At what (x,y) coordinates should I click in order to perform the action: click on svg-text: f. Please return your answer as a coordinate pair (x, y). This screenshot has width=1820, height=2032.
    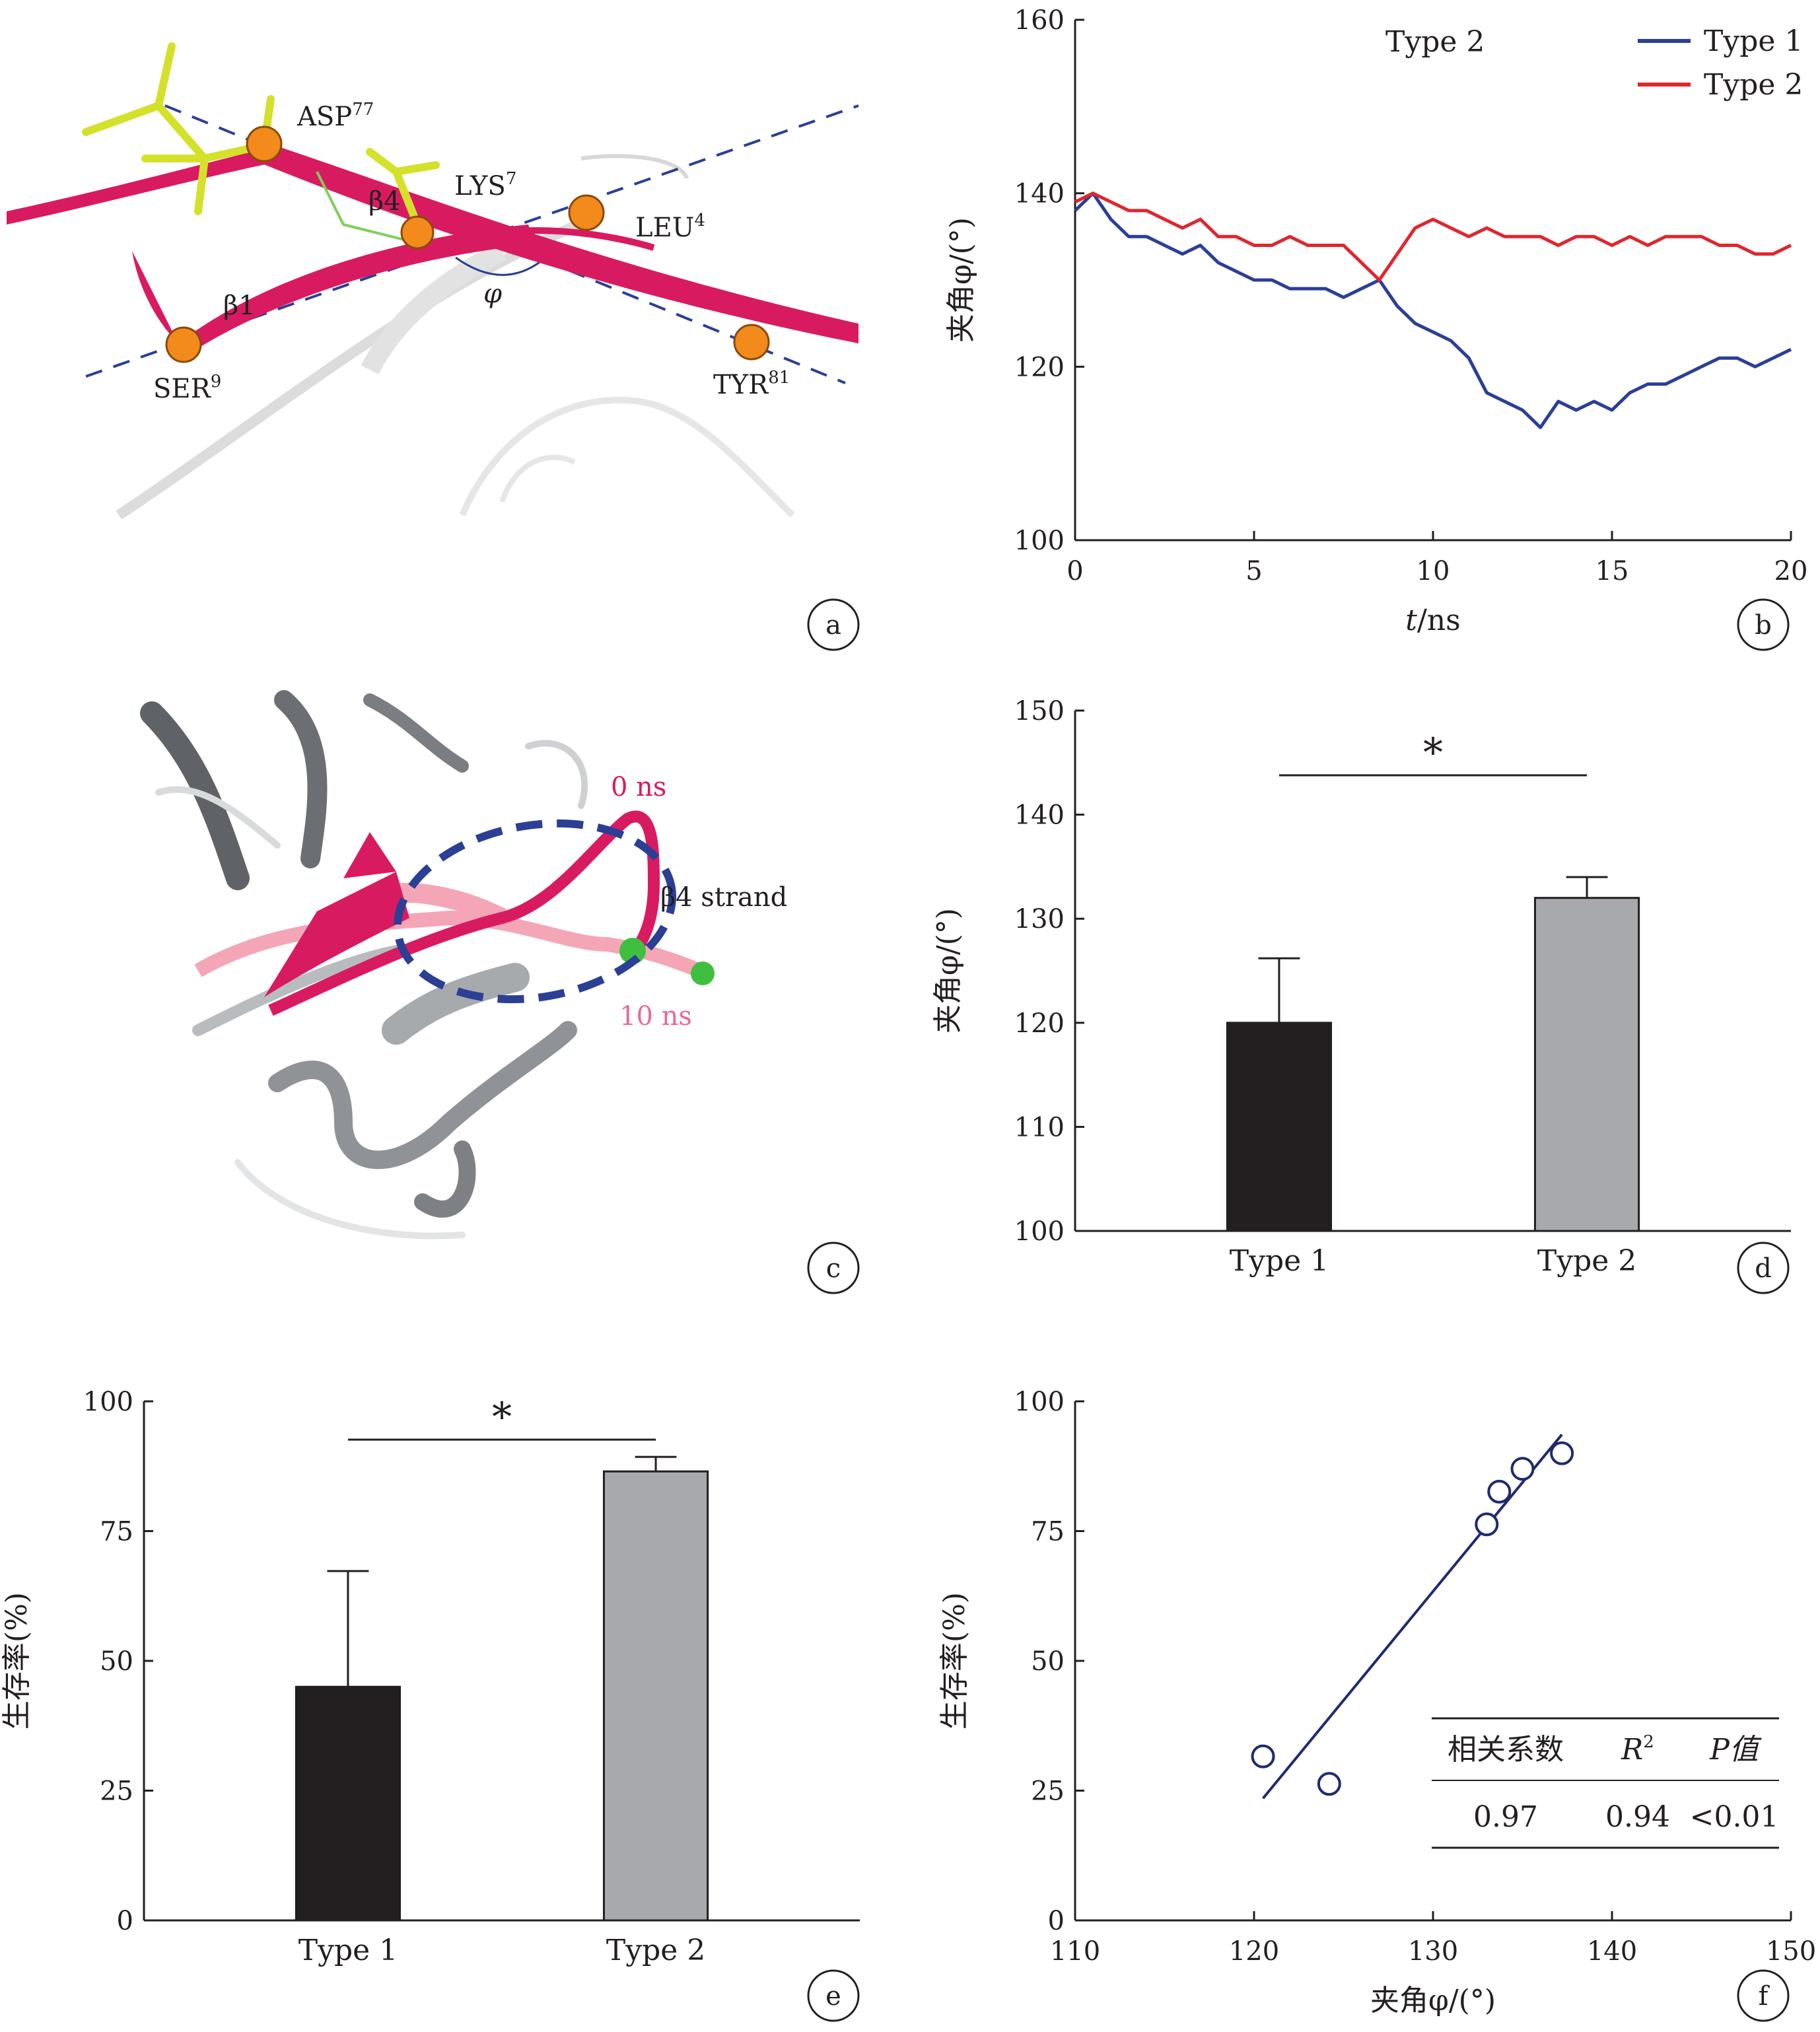
    Looking at the image, I should click on (1764, 1997).